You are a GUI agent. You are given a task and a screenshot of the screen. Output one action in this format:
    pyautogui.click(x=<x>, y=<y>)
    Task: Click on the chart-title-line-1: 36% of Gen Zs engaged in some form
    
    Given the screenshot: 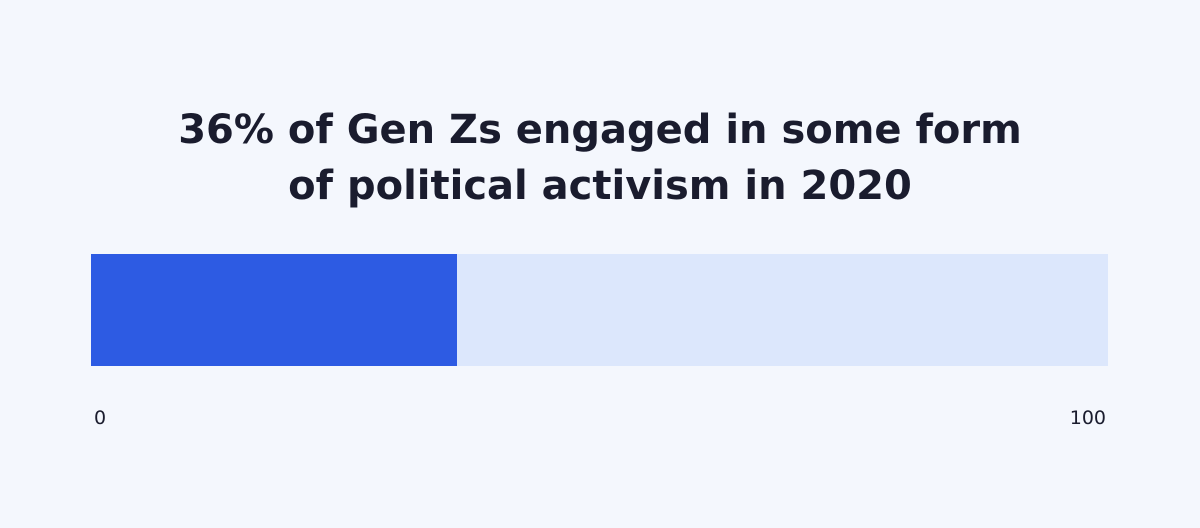 What is the action you would take?
    pyautogui.click(x=600, y=130)
    